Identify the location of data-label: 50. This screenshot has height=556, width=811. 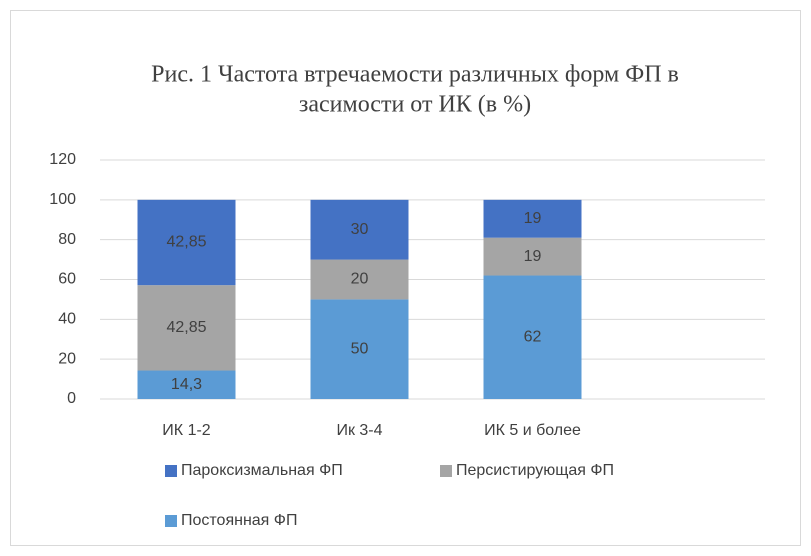
(360, 348).